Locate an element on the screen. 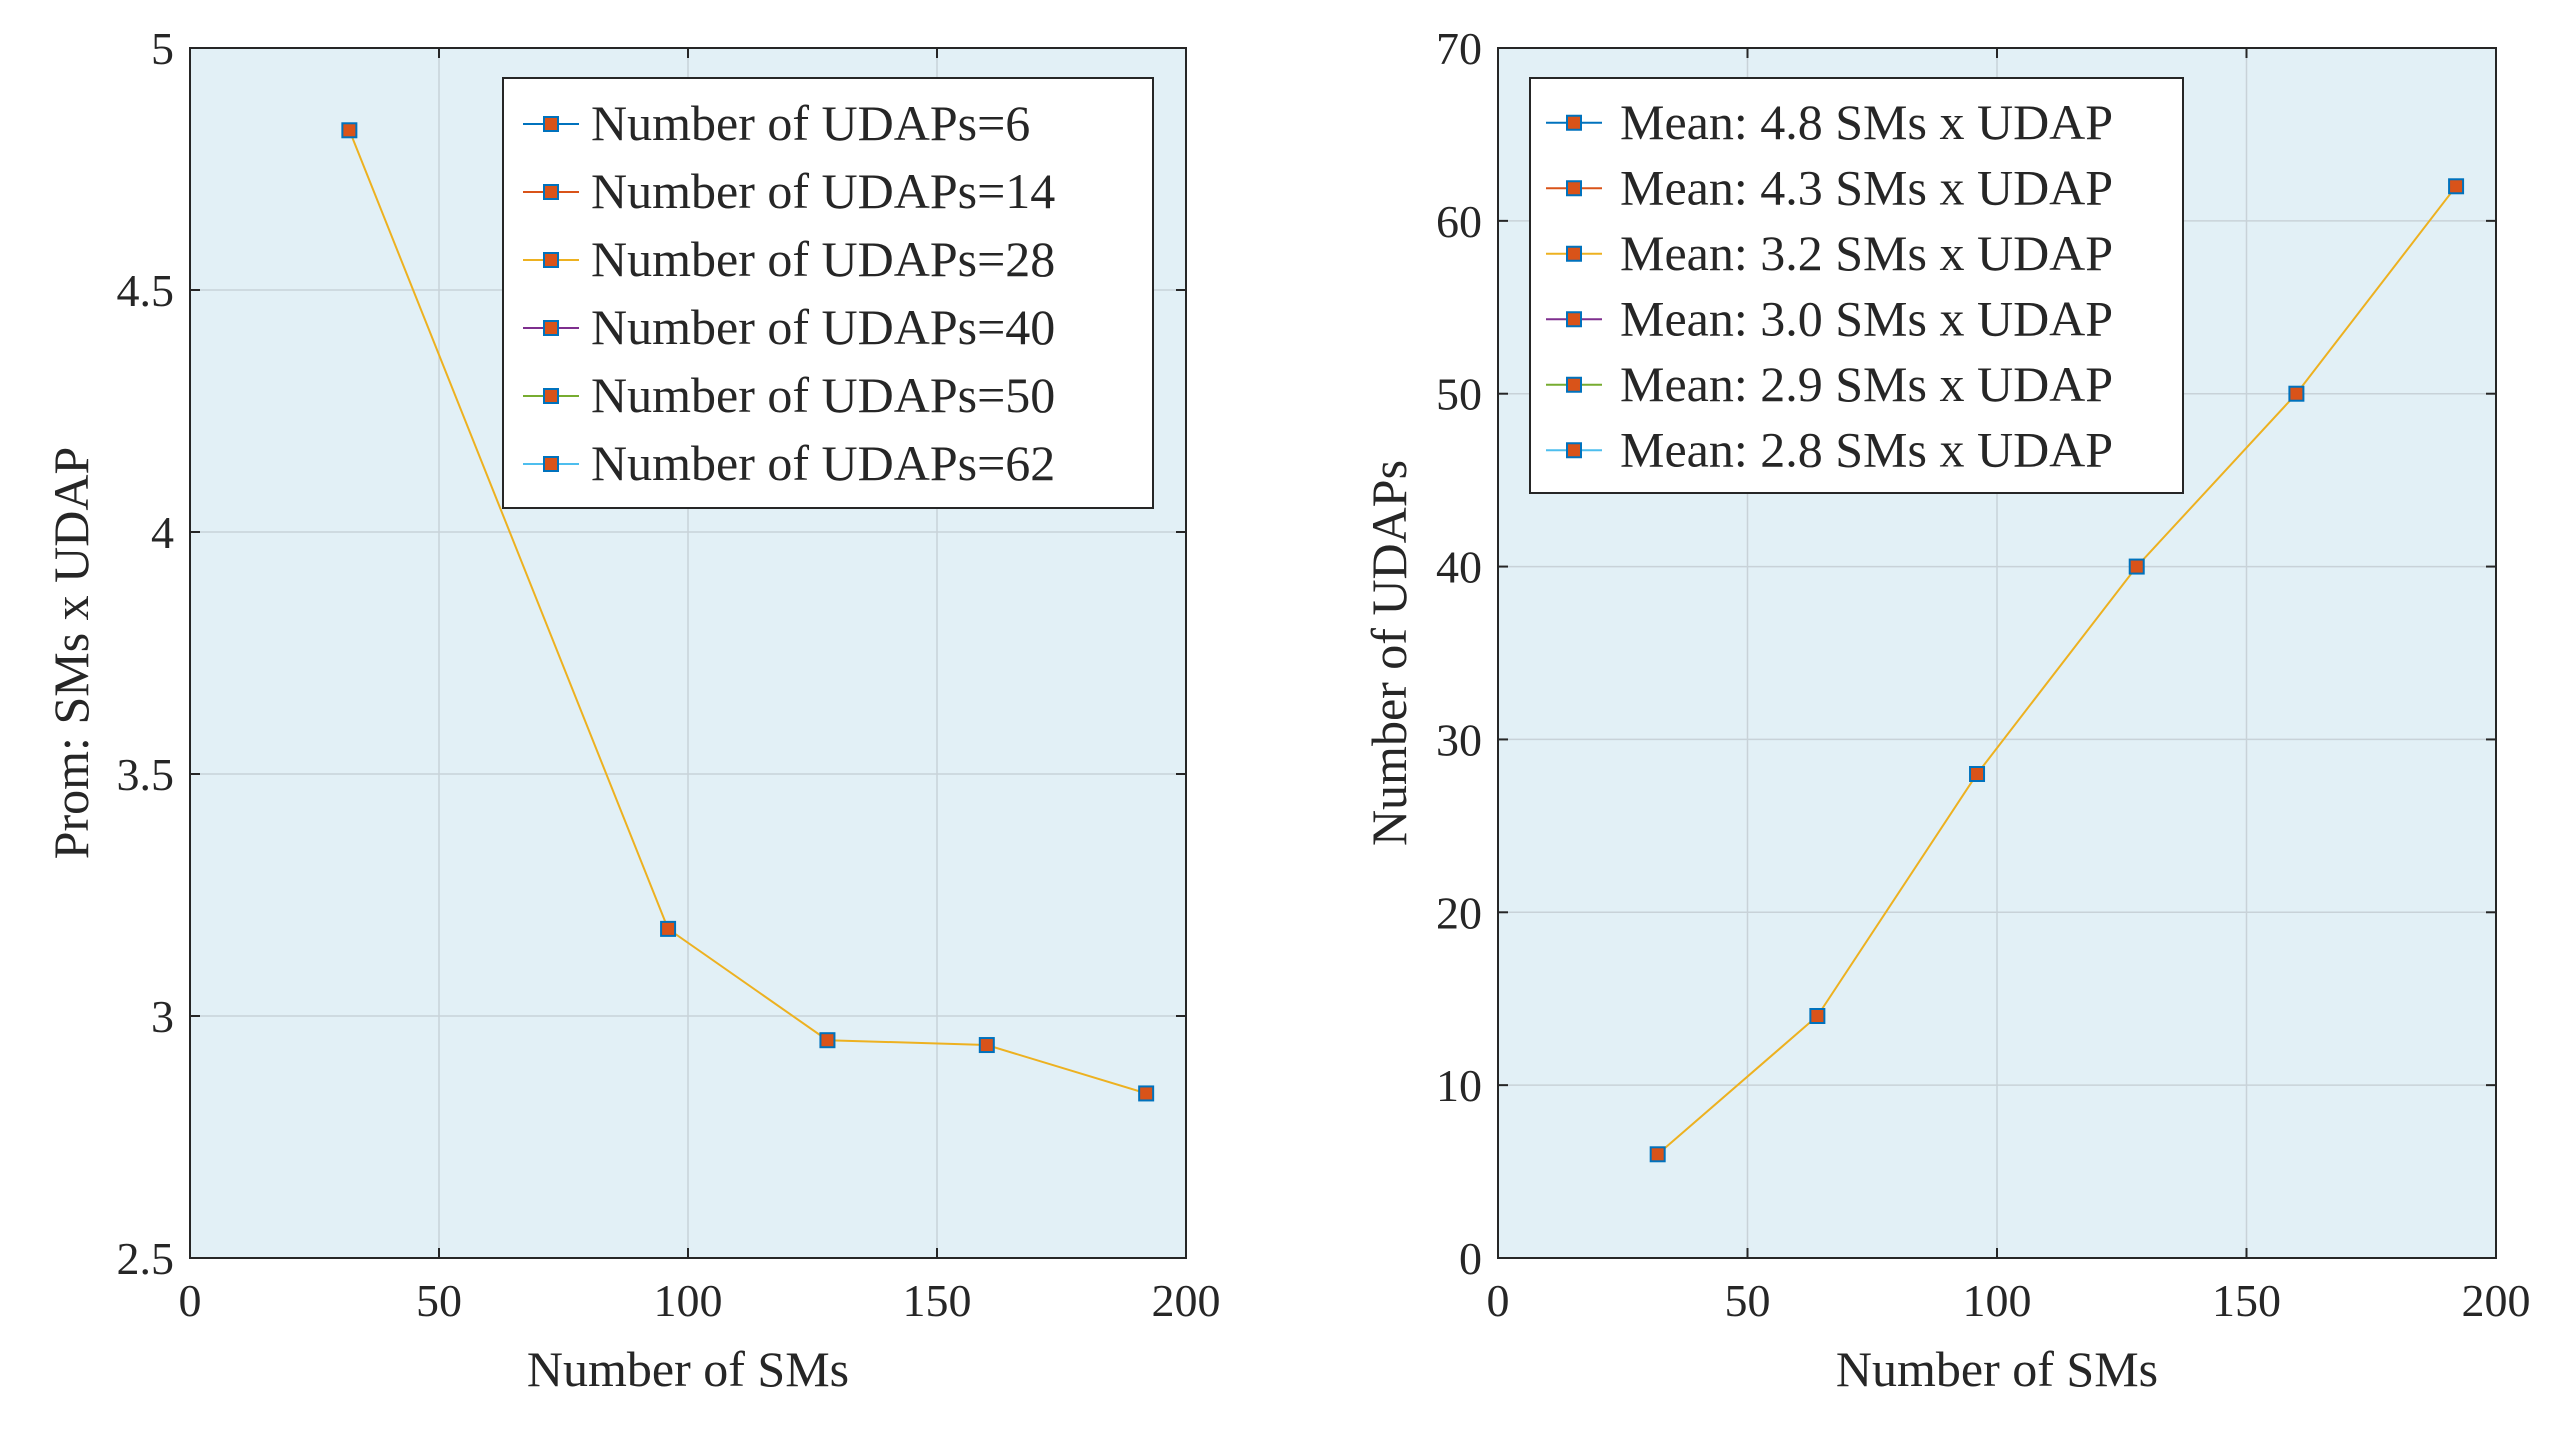 This screenshot has height=1432, width=2555. legend-label: Number of UDAPs=14 is located at coordinates (823, 191).